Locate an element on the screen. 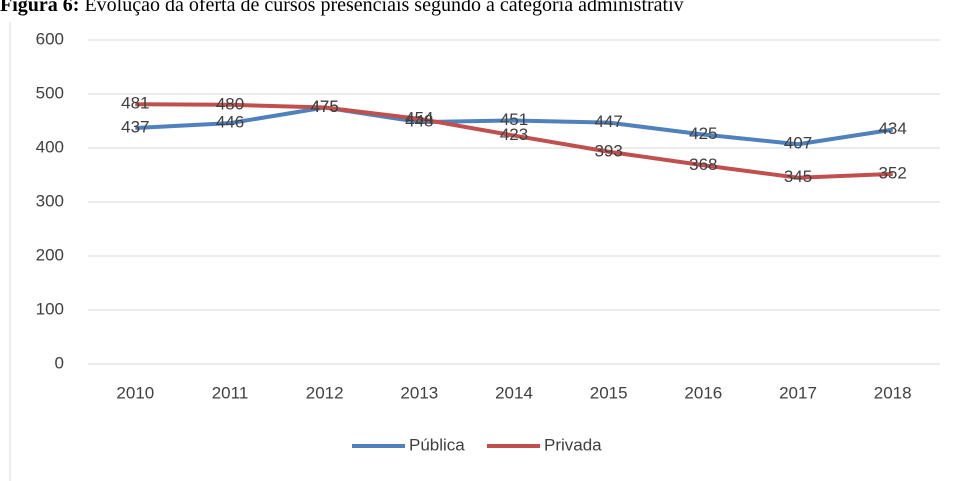 Image resolution: width=959 pixels, height=481 pixels. x-tick-label: 2015 is located at coordinates (609, 392).